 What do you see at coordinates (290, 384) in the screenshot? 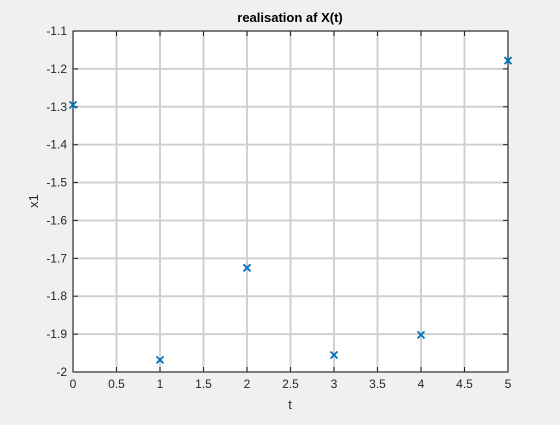
I see `x-tick-label: 2.5` at bounding box center [290, 384].